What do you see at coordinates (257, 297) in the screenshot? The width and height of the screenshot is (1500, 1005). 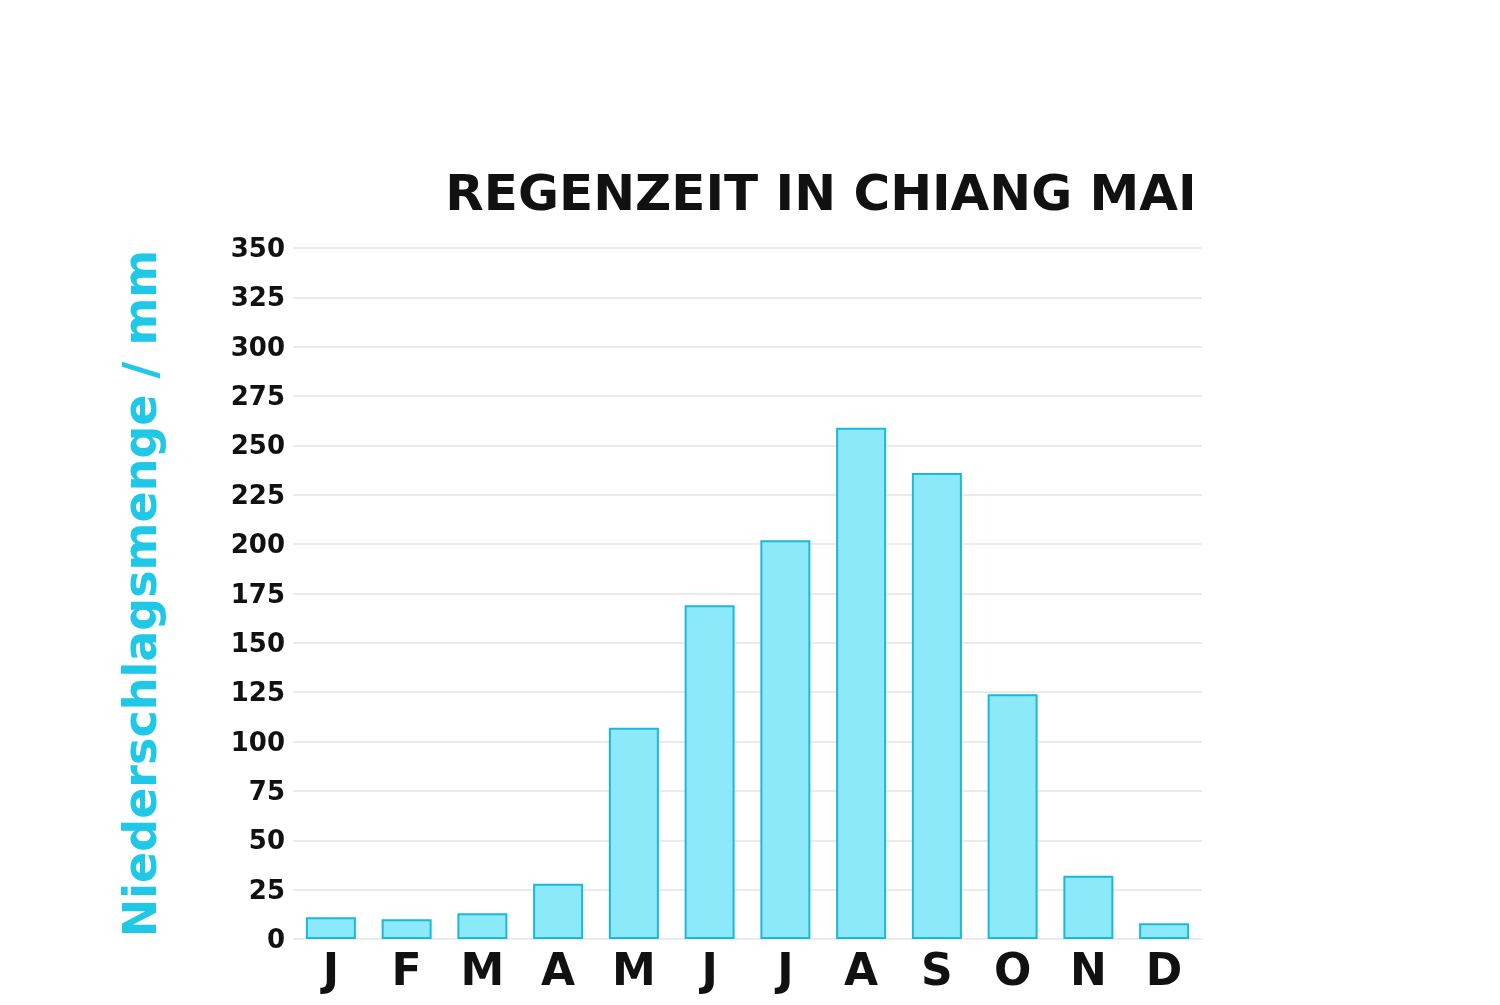 I see `y-tick-label: 325` at bounding box center [257, 297].